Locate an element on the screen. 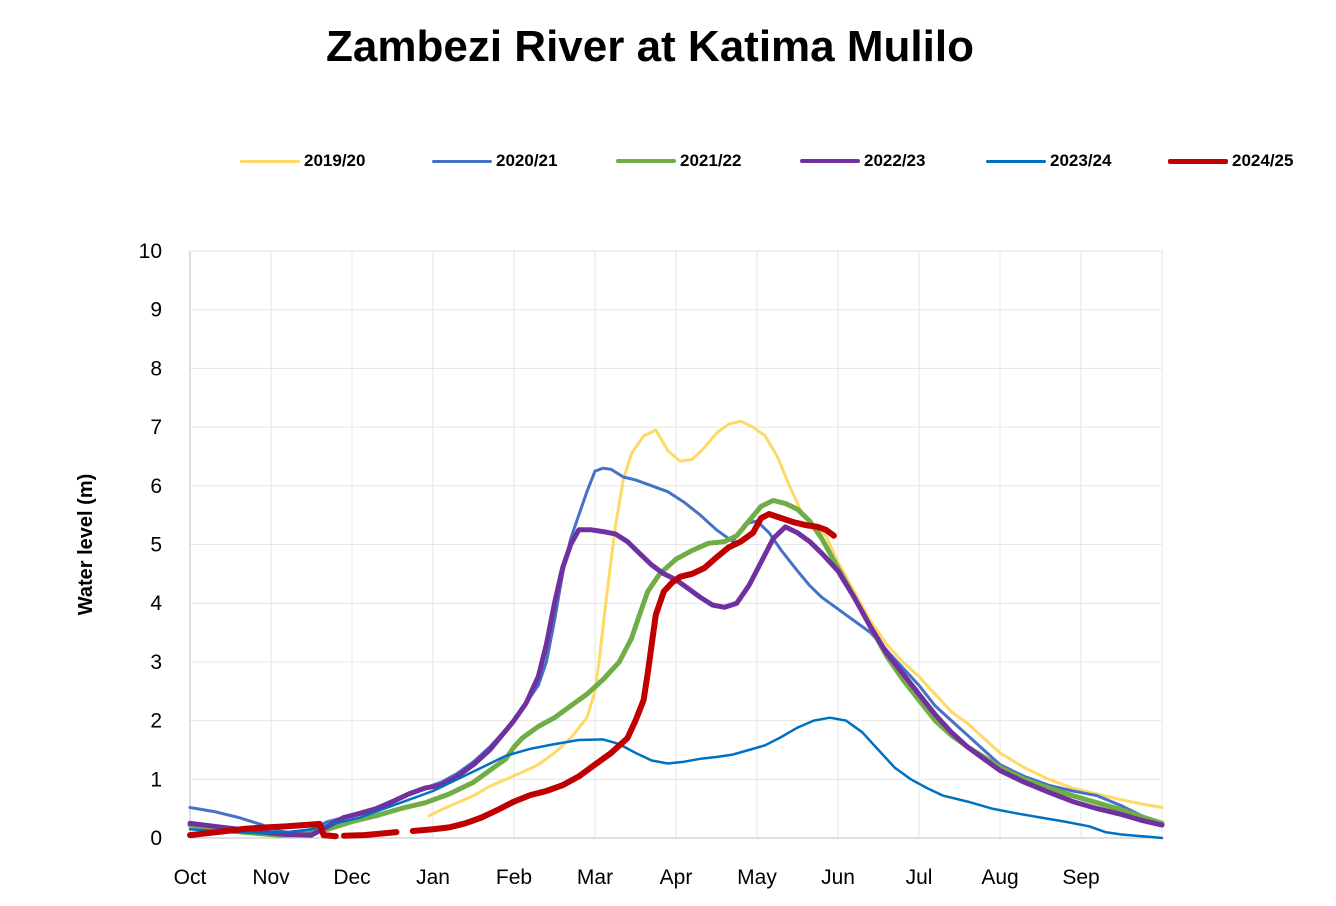 Image resolution: width=1336 pixels, height=906 pixels. x-tick-label: Jun is located at coordinates (838, 877).